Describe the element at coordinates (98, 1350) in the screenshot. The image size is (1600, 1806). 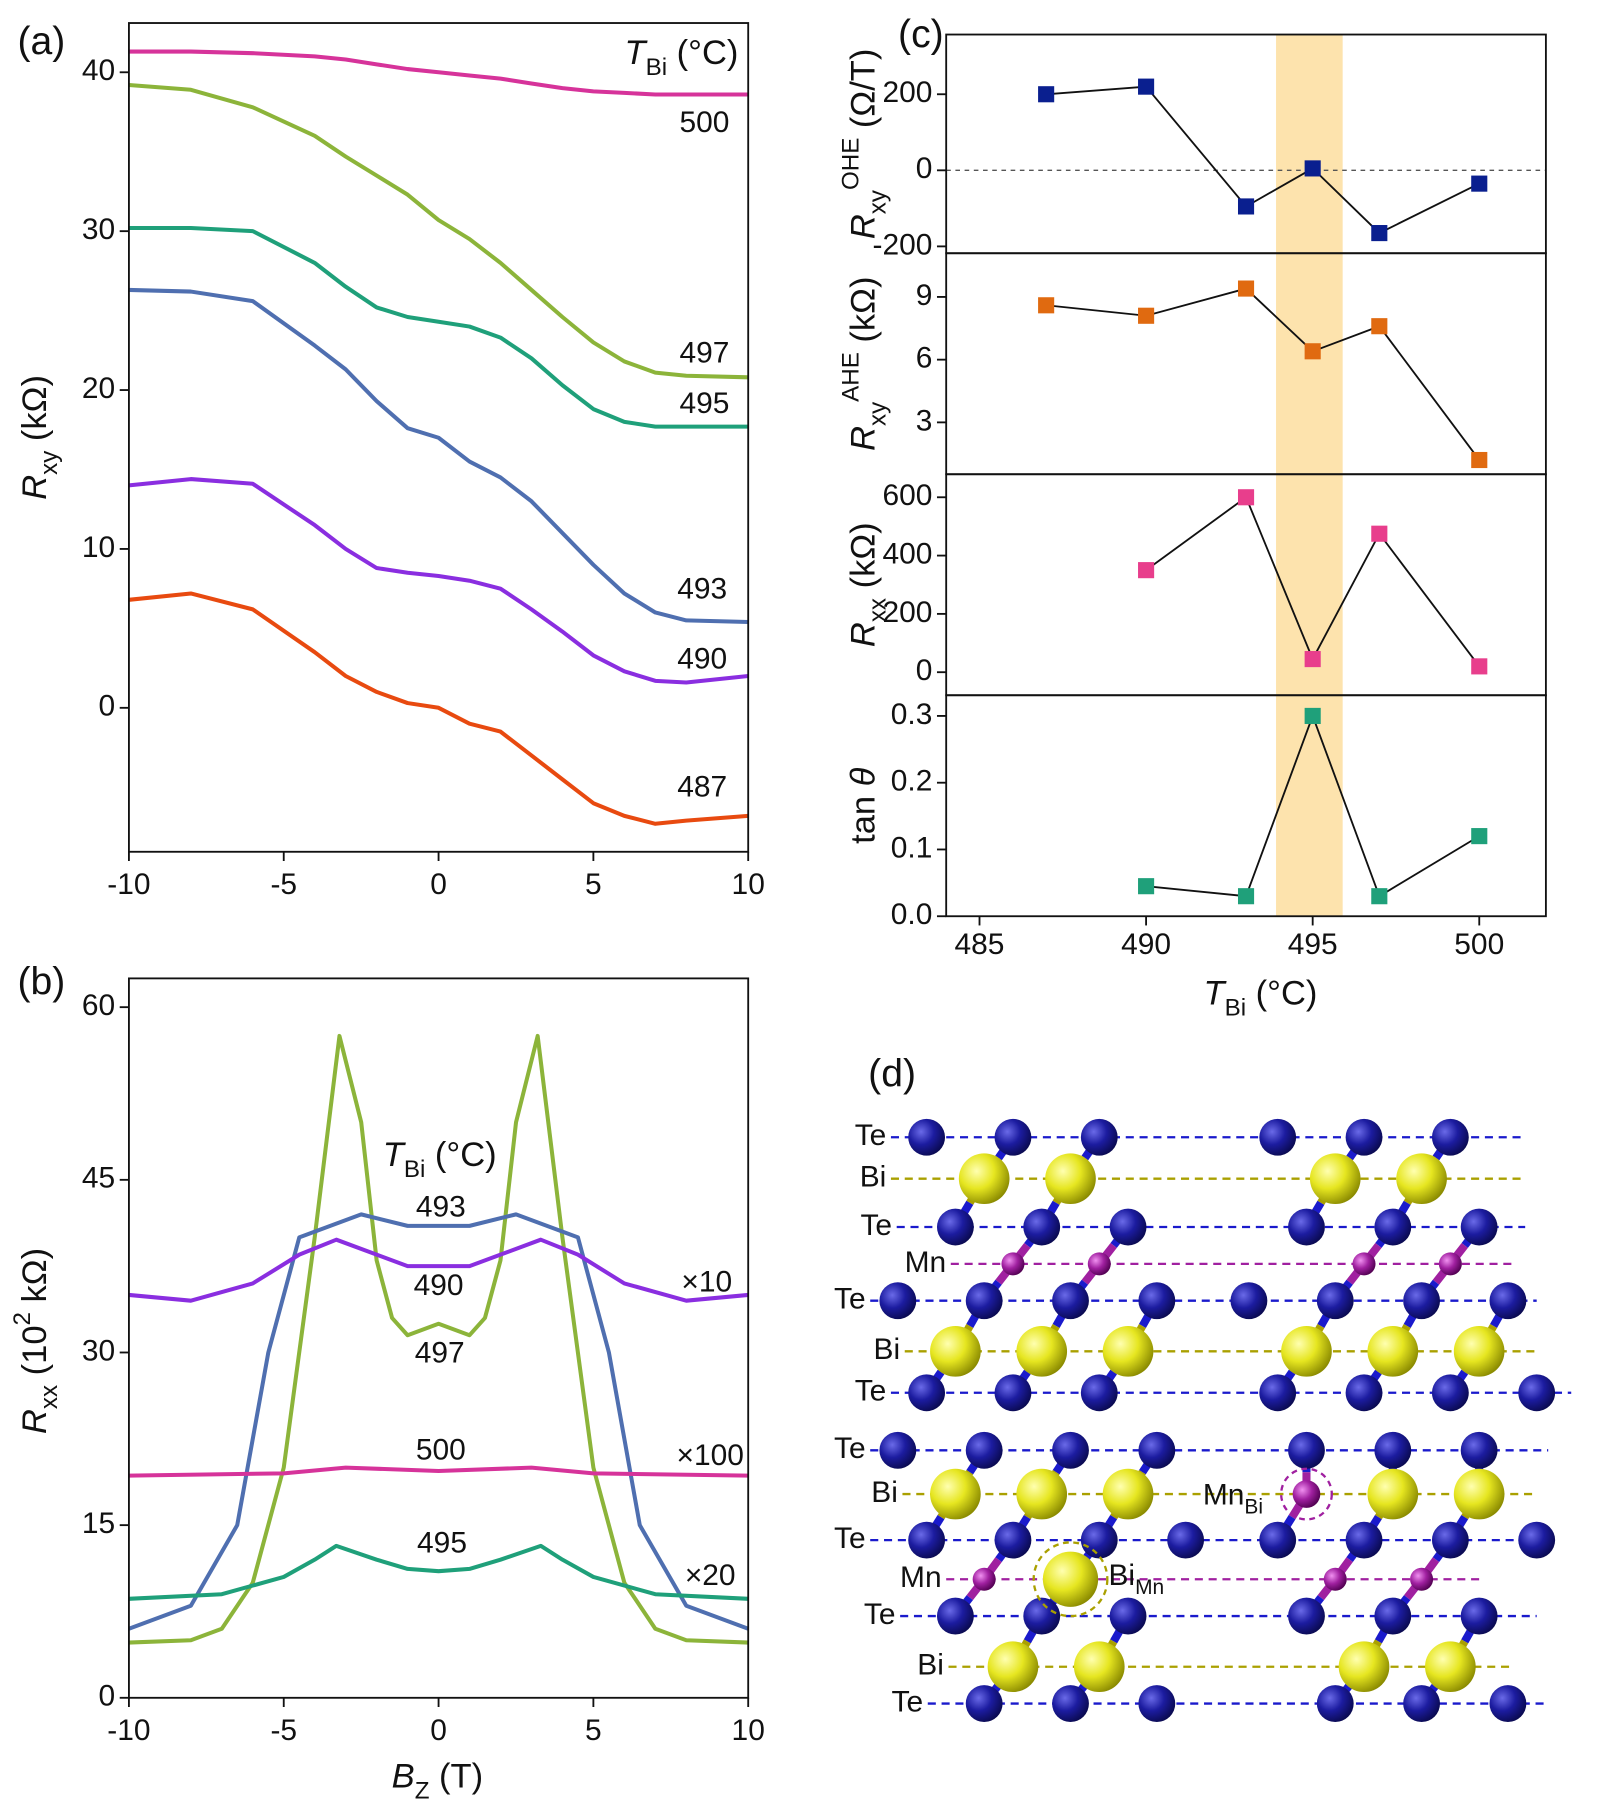
I see `y-tick-label: 30` at that location.